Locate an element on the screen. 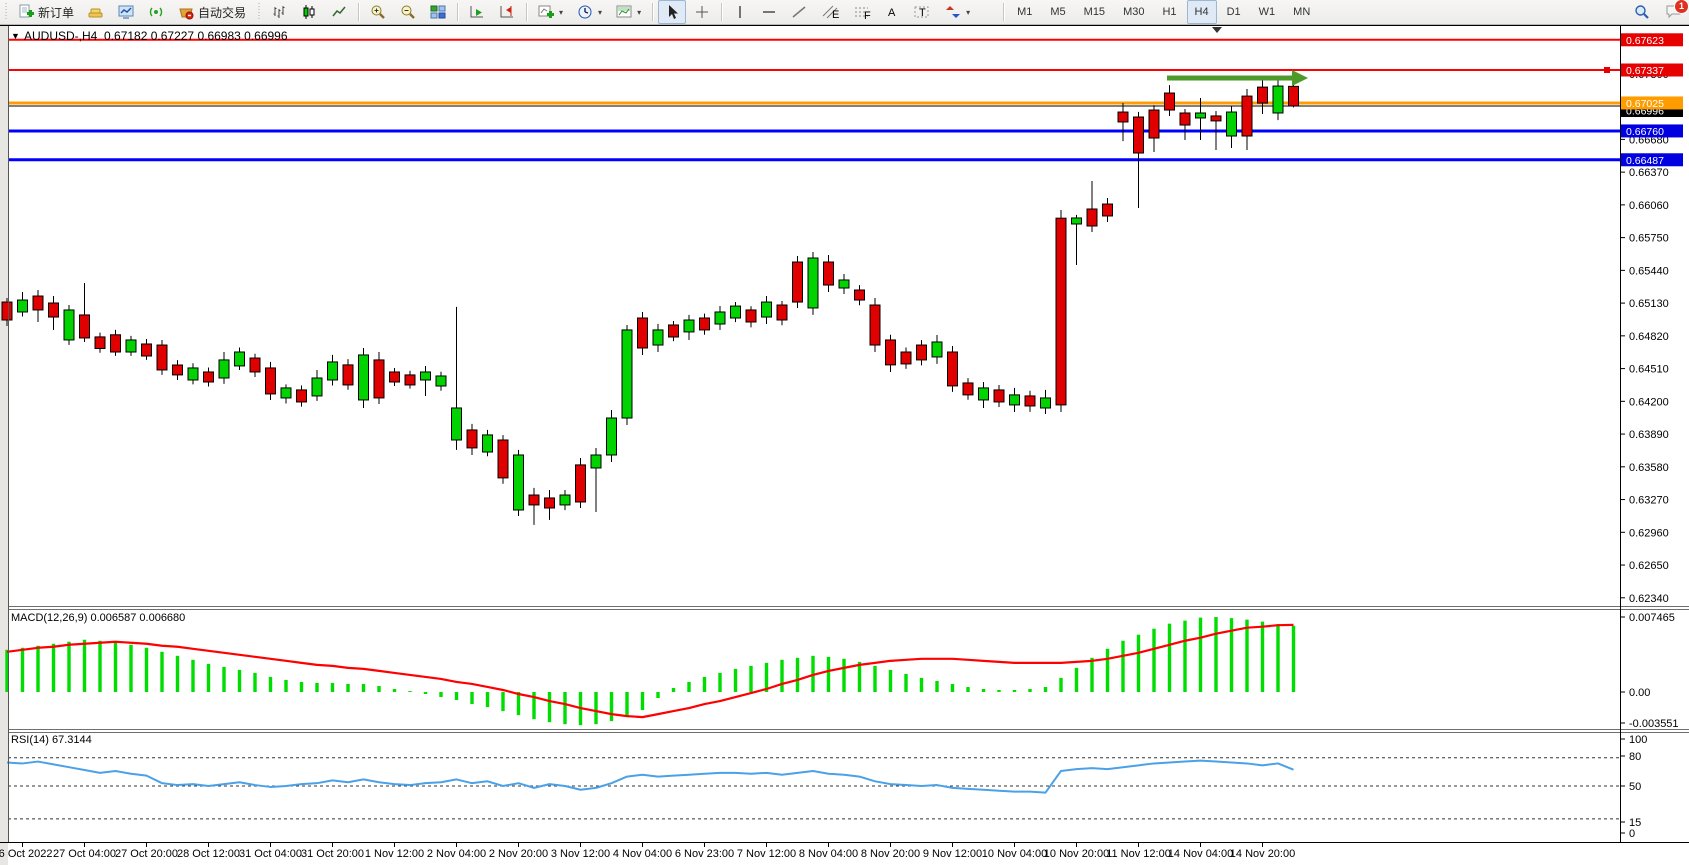  new-chart-button: ▾ is located at coordinates (550, 12).